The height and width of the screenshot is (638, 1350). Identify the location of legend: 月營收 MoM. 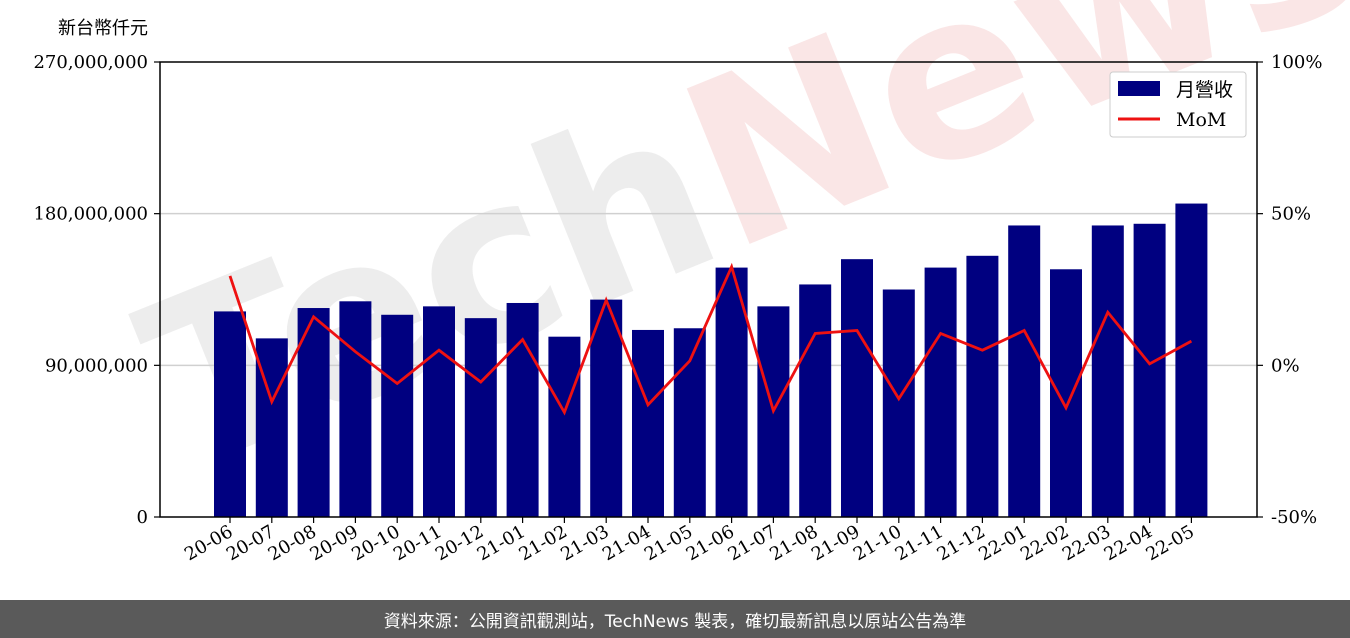
(1178, 104).